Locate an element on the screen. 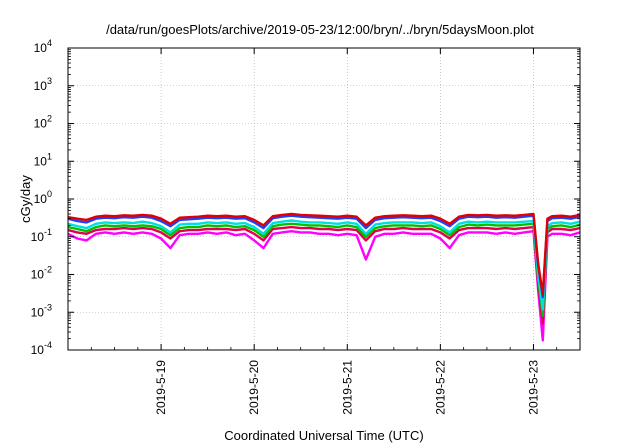 The image size is (640, 448). x-tick-label: 2019-5-23 is located at coordinates (533, 387).